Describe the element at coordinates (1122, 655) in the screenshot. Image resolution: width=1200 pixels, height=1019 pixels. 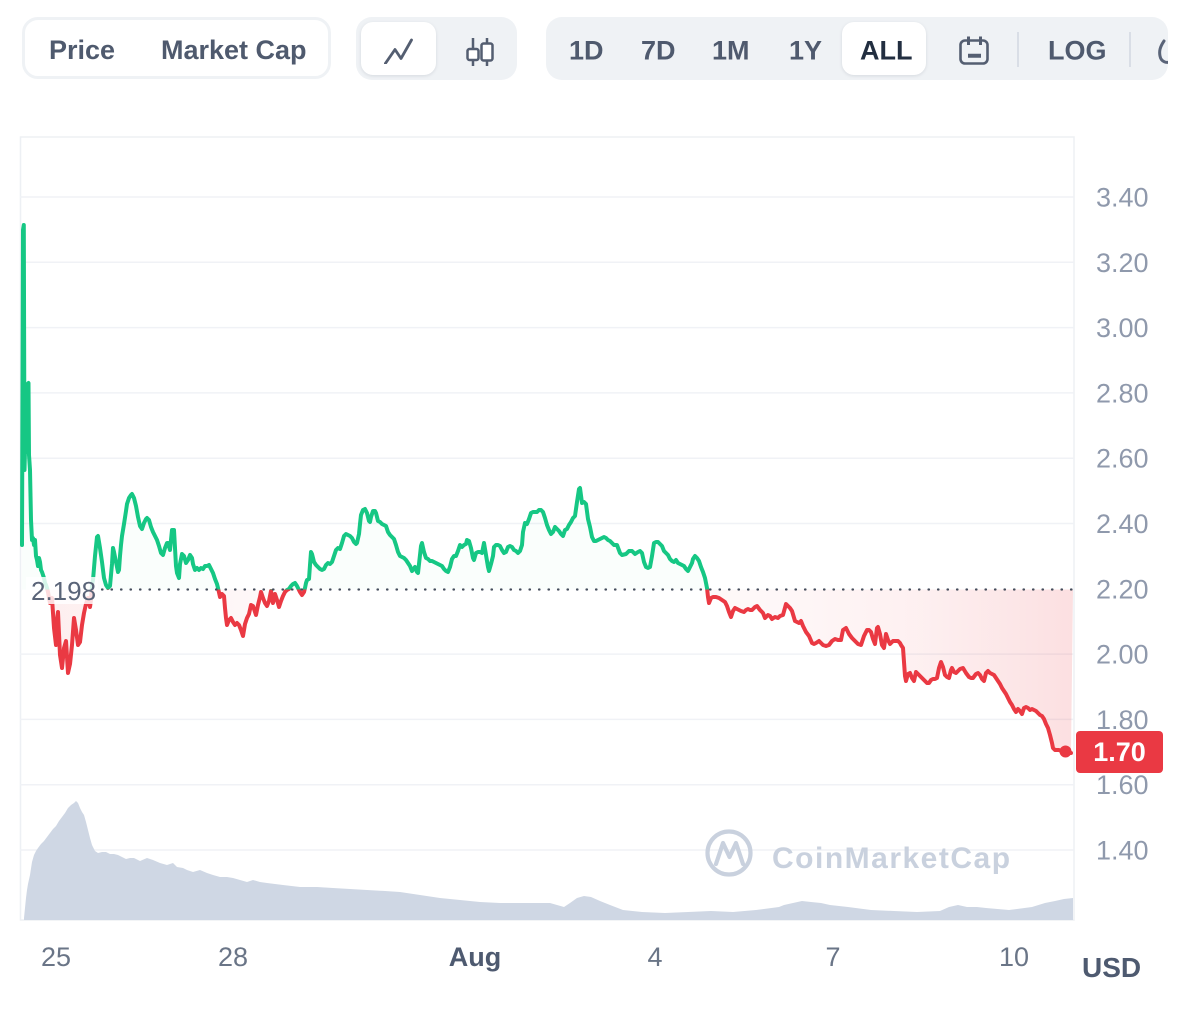
I see `svg-text: 2.00` at that location.